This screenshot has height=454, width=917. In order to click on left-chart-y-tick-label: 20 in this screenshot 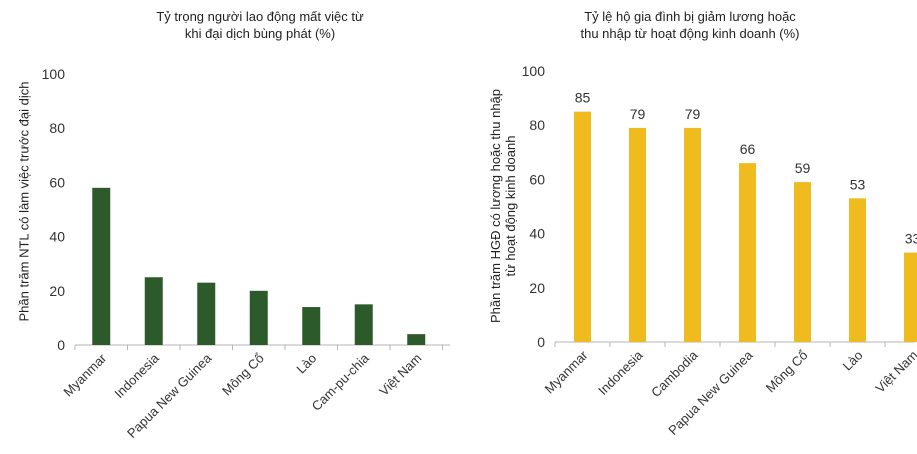, I will do `click(57, 291)`.